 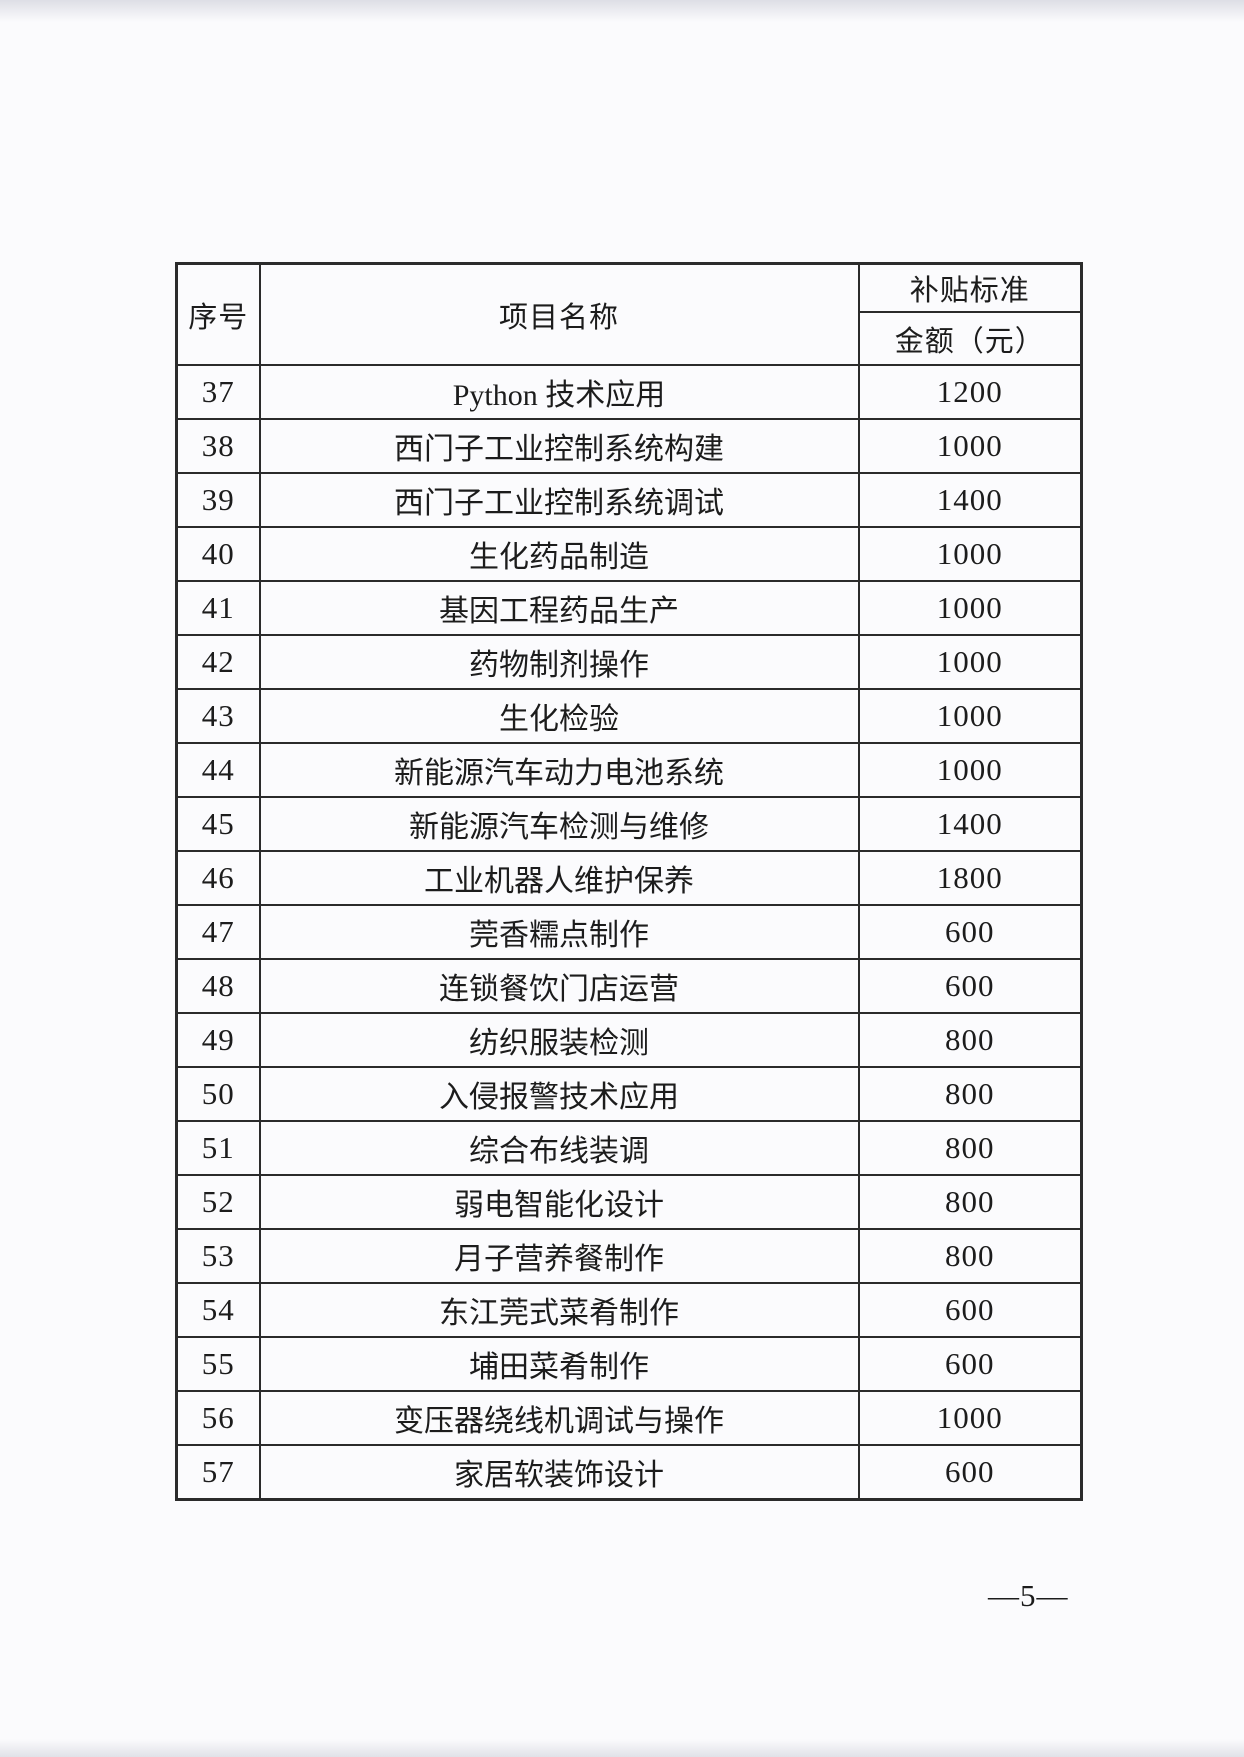 I want to click on project-name-cell: 弱电智能化设计, so click(x=559, y=1202).